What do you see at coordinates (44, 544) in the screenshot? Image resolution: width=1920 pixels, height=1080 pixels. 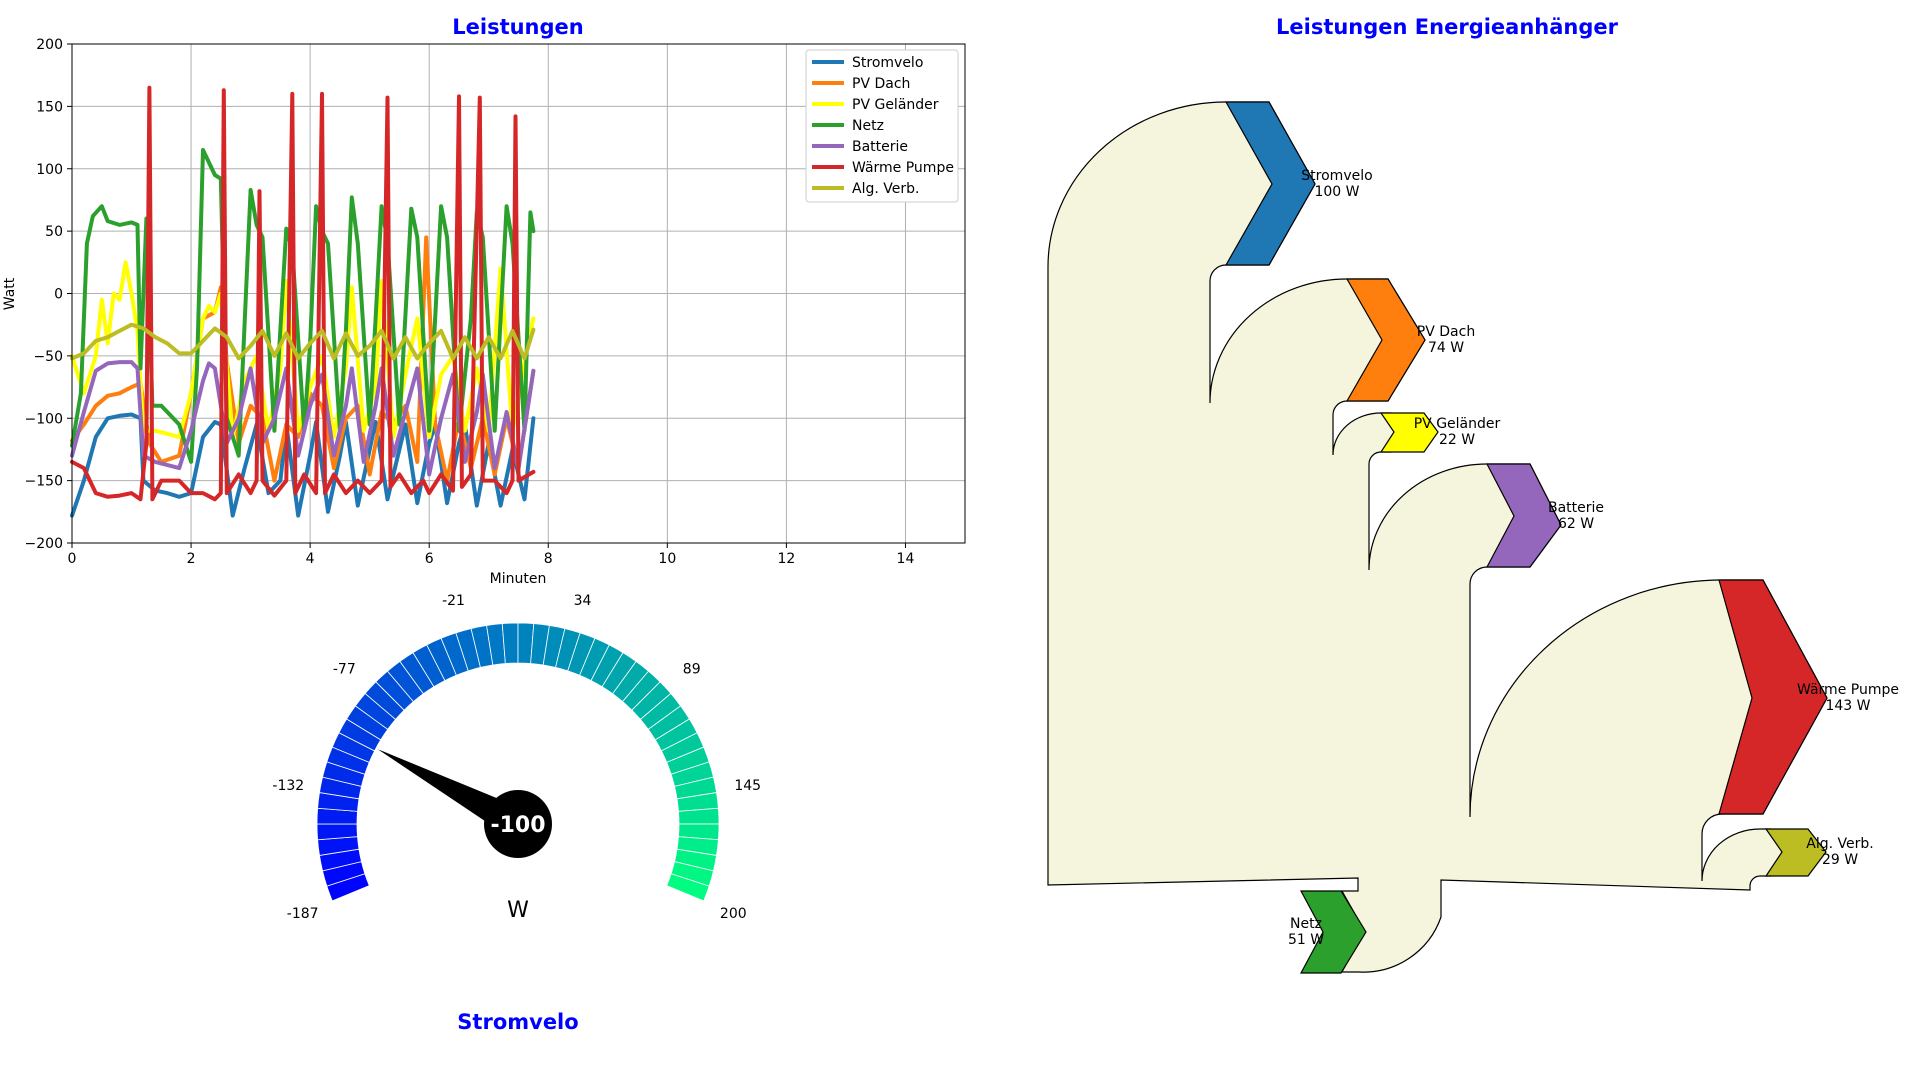 I see `y-tick-label: −200` at bounding box center [44, 544].